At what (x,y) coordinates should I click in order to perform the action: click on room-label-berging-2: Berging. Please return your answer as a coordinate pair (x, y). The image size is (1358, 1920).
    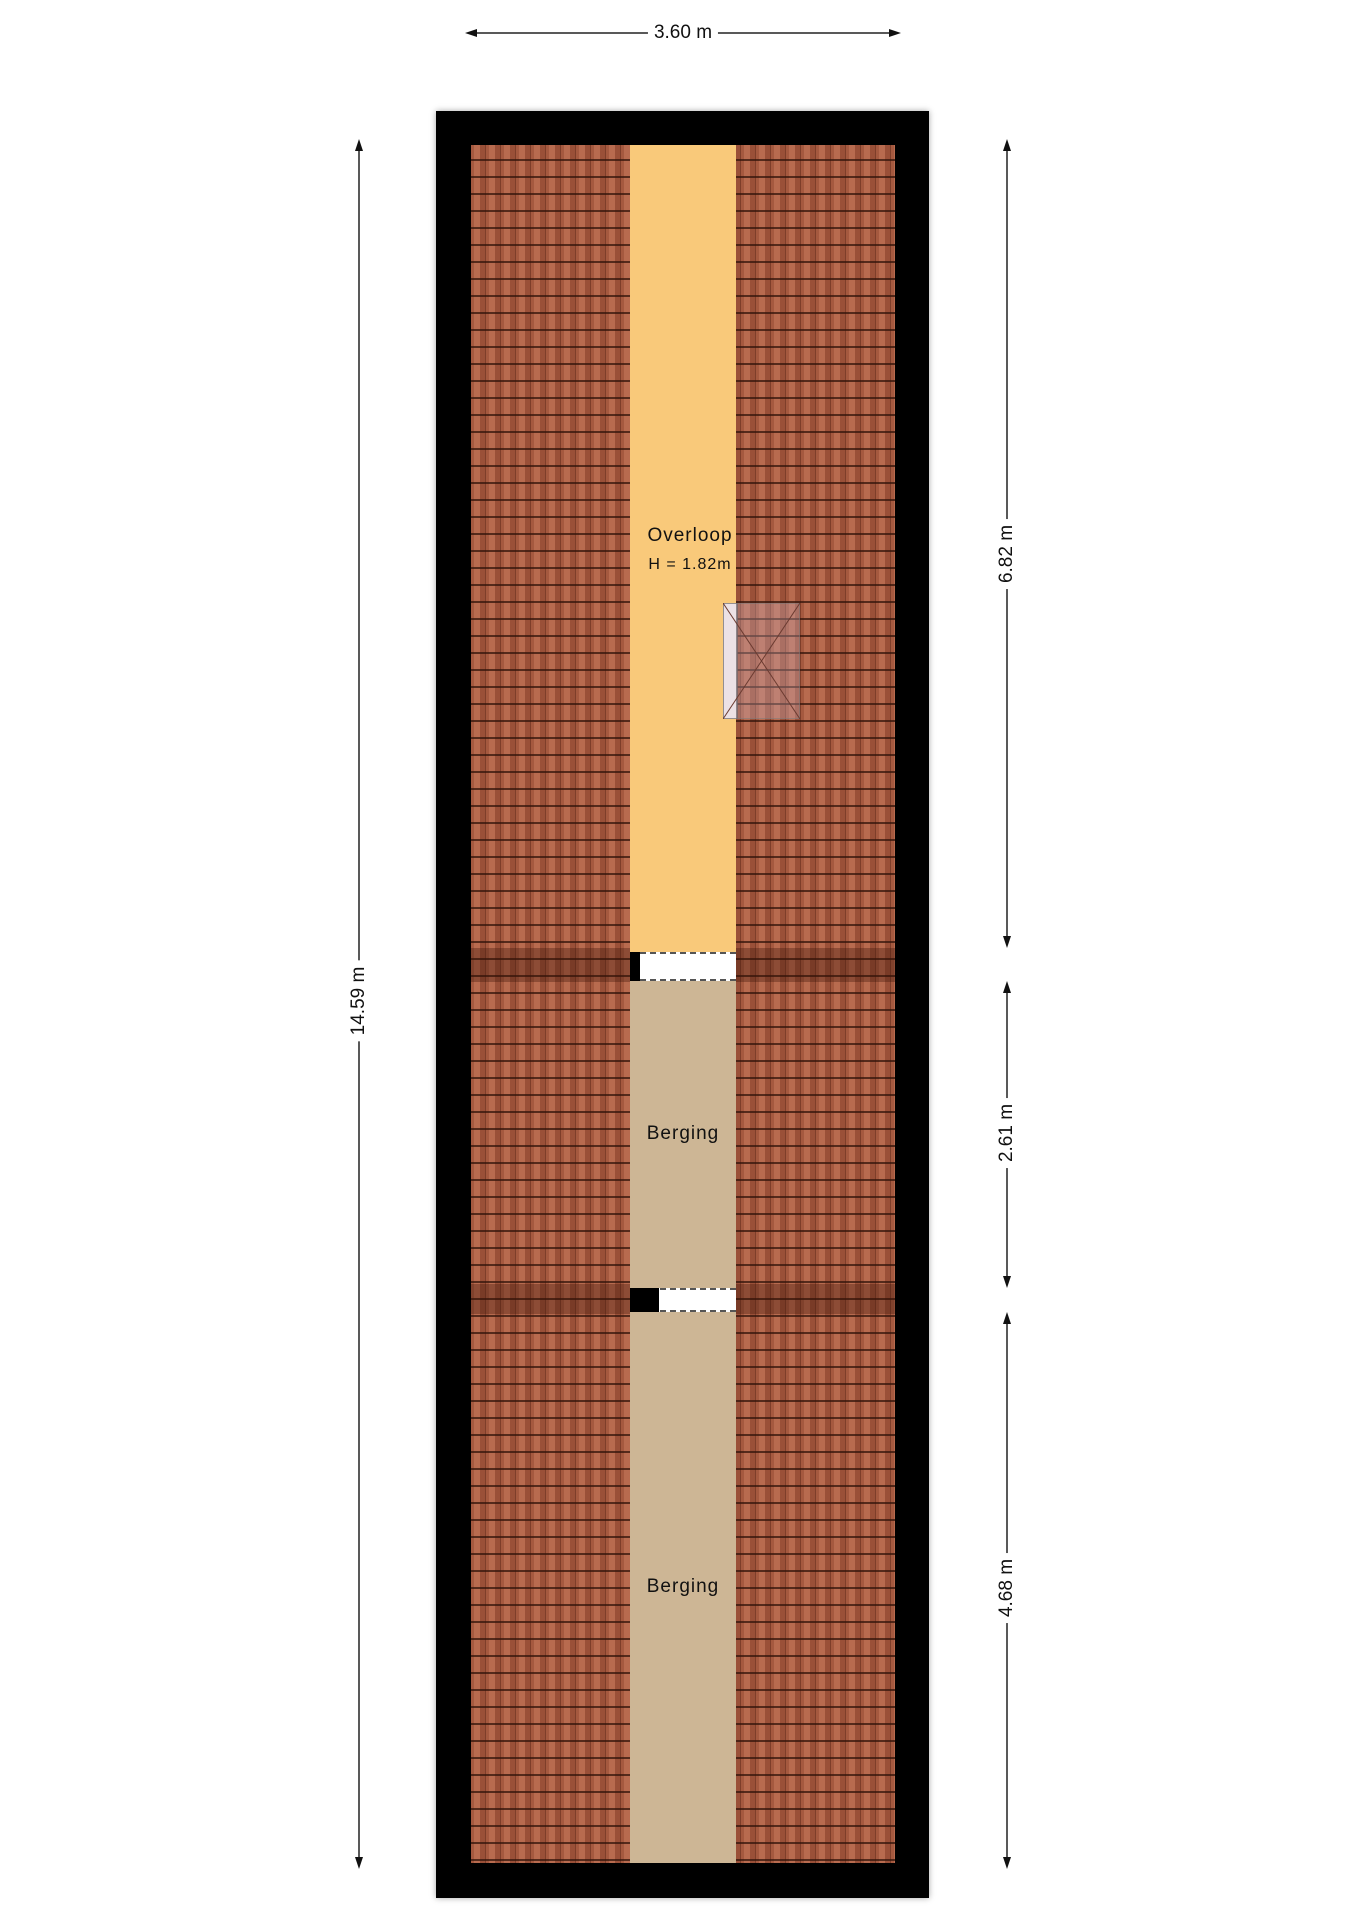
    Looking at the image, I should click on (683, 1586).